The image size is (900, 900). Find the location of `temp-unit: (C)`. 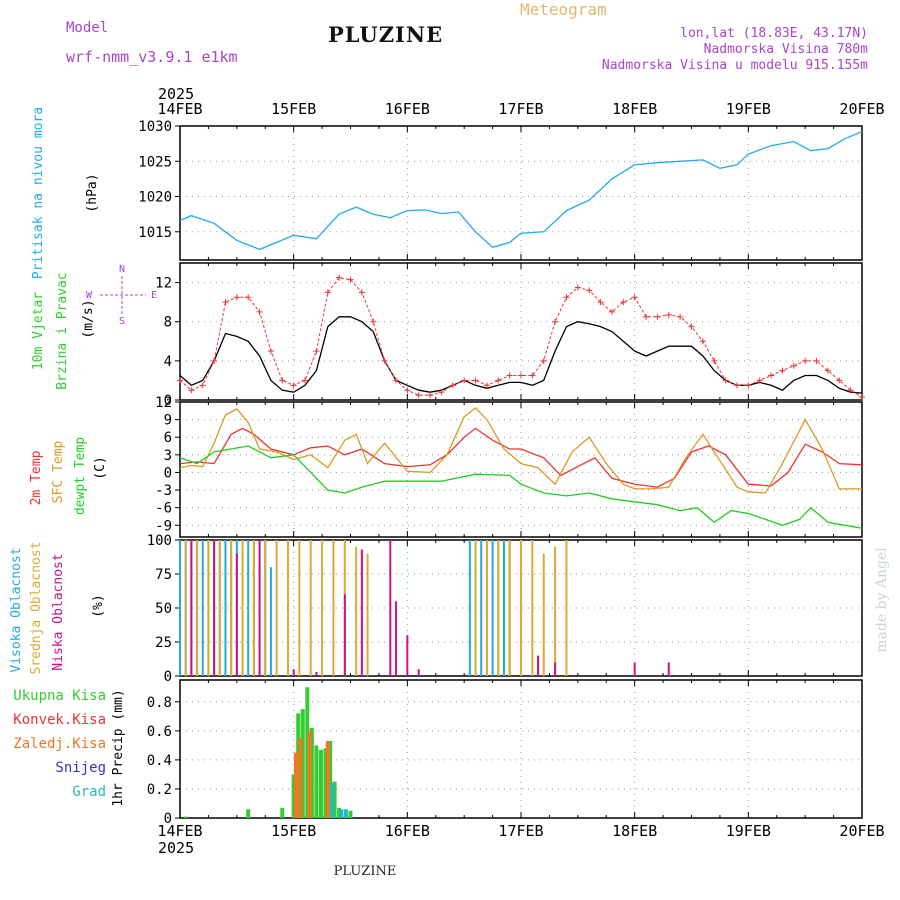

temp-unit: (C) is located at coordinates (100, 467).